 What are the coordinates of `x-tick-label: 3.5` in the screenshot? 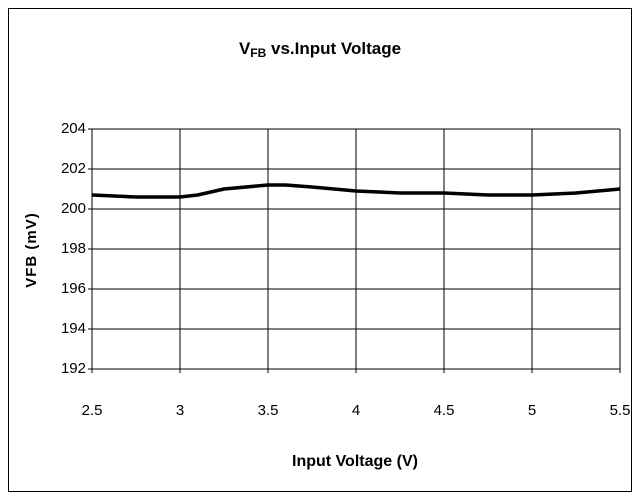 It's located at (268, 410).